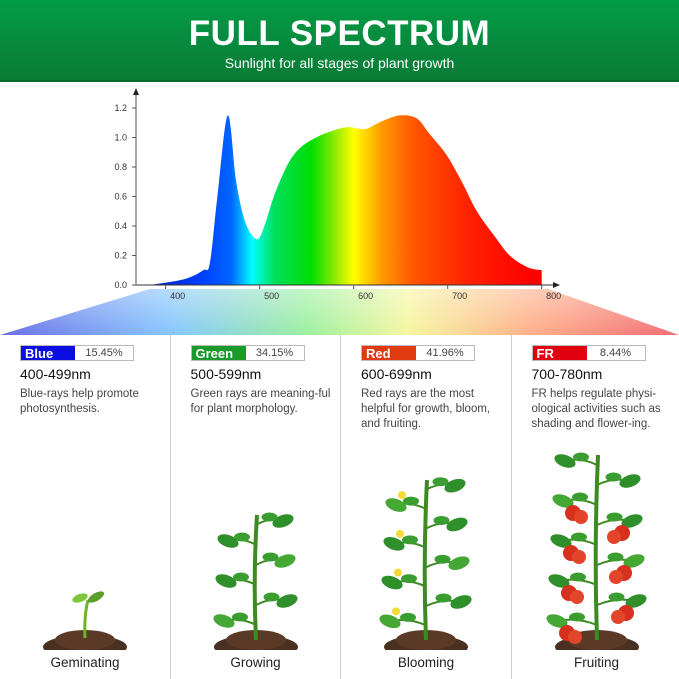 The height and width of the screenshot is (679, 679). I want to click on spectrum-area, so click(345, 200).